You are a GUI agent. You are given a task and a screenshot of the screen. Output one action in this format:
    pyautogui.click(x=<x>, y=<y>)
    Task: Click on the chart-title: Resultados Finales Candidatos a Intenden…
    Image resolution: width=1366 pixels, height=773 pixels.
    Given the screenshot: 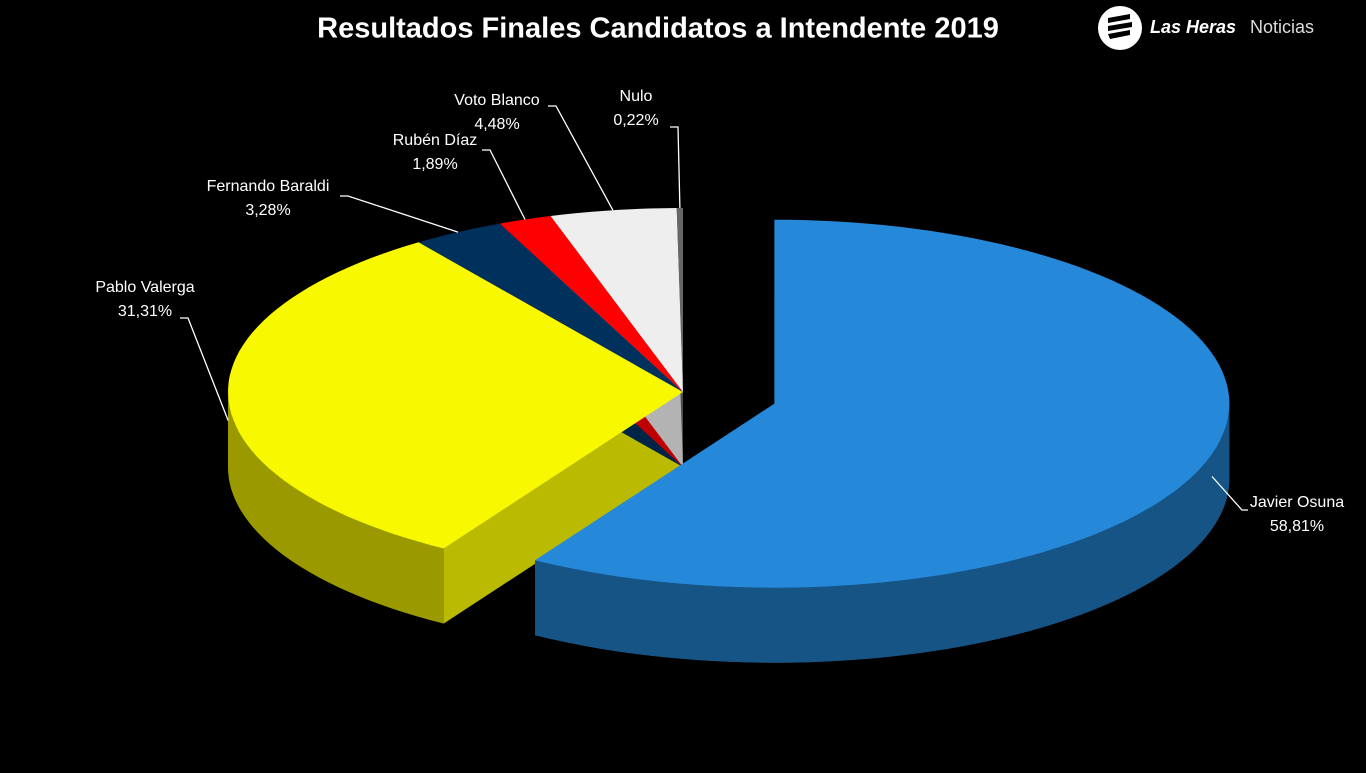 What is the action you would take?
    pyautogui.click(x=658, y=29)
    